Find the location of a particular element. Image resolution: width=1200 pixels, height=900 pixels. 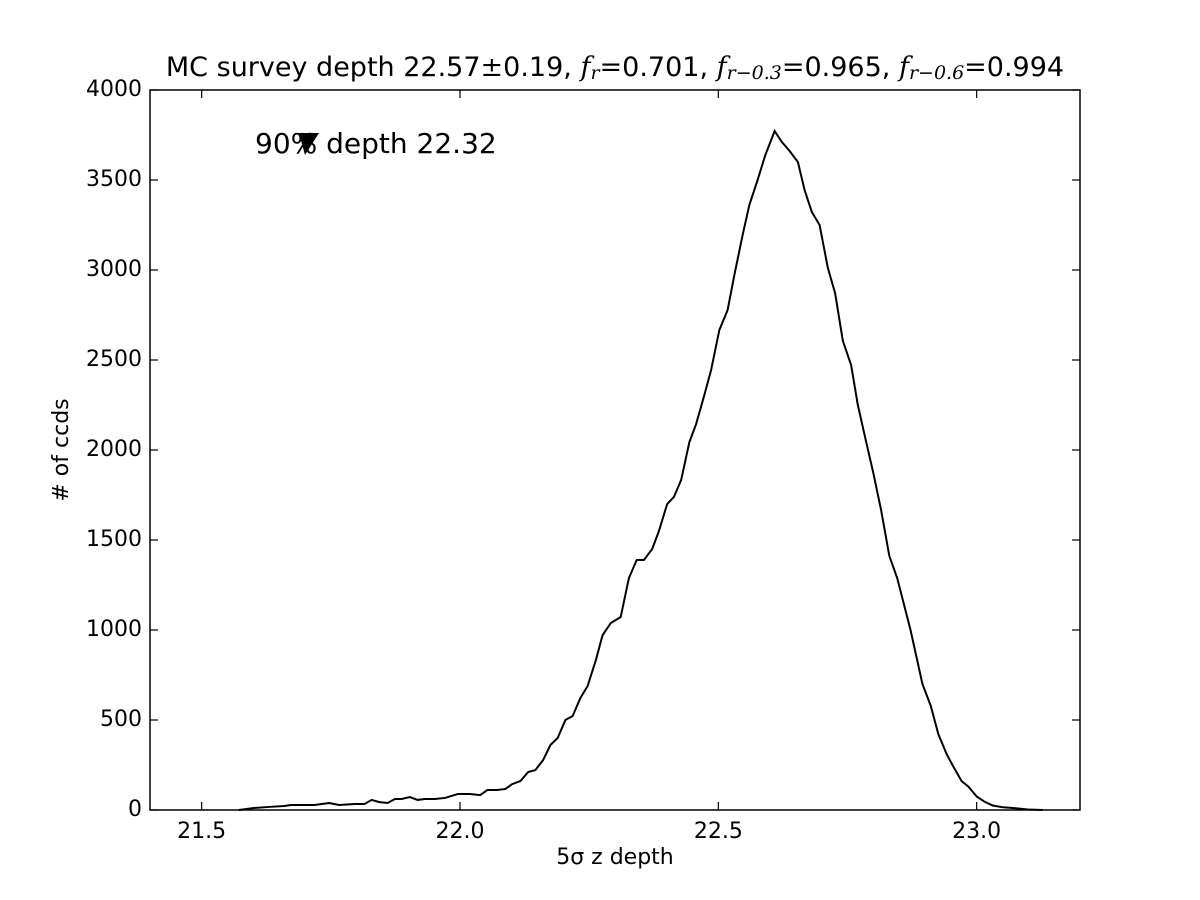

title-part: 0.965, is located at coordinates (851, 67).